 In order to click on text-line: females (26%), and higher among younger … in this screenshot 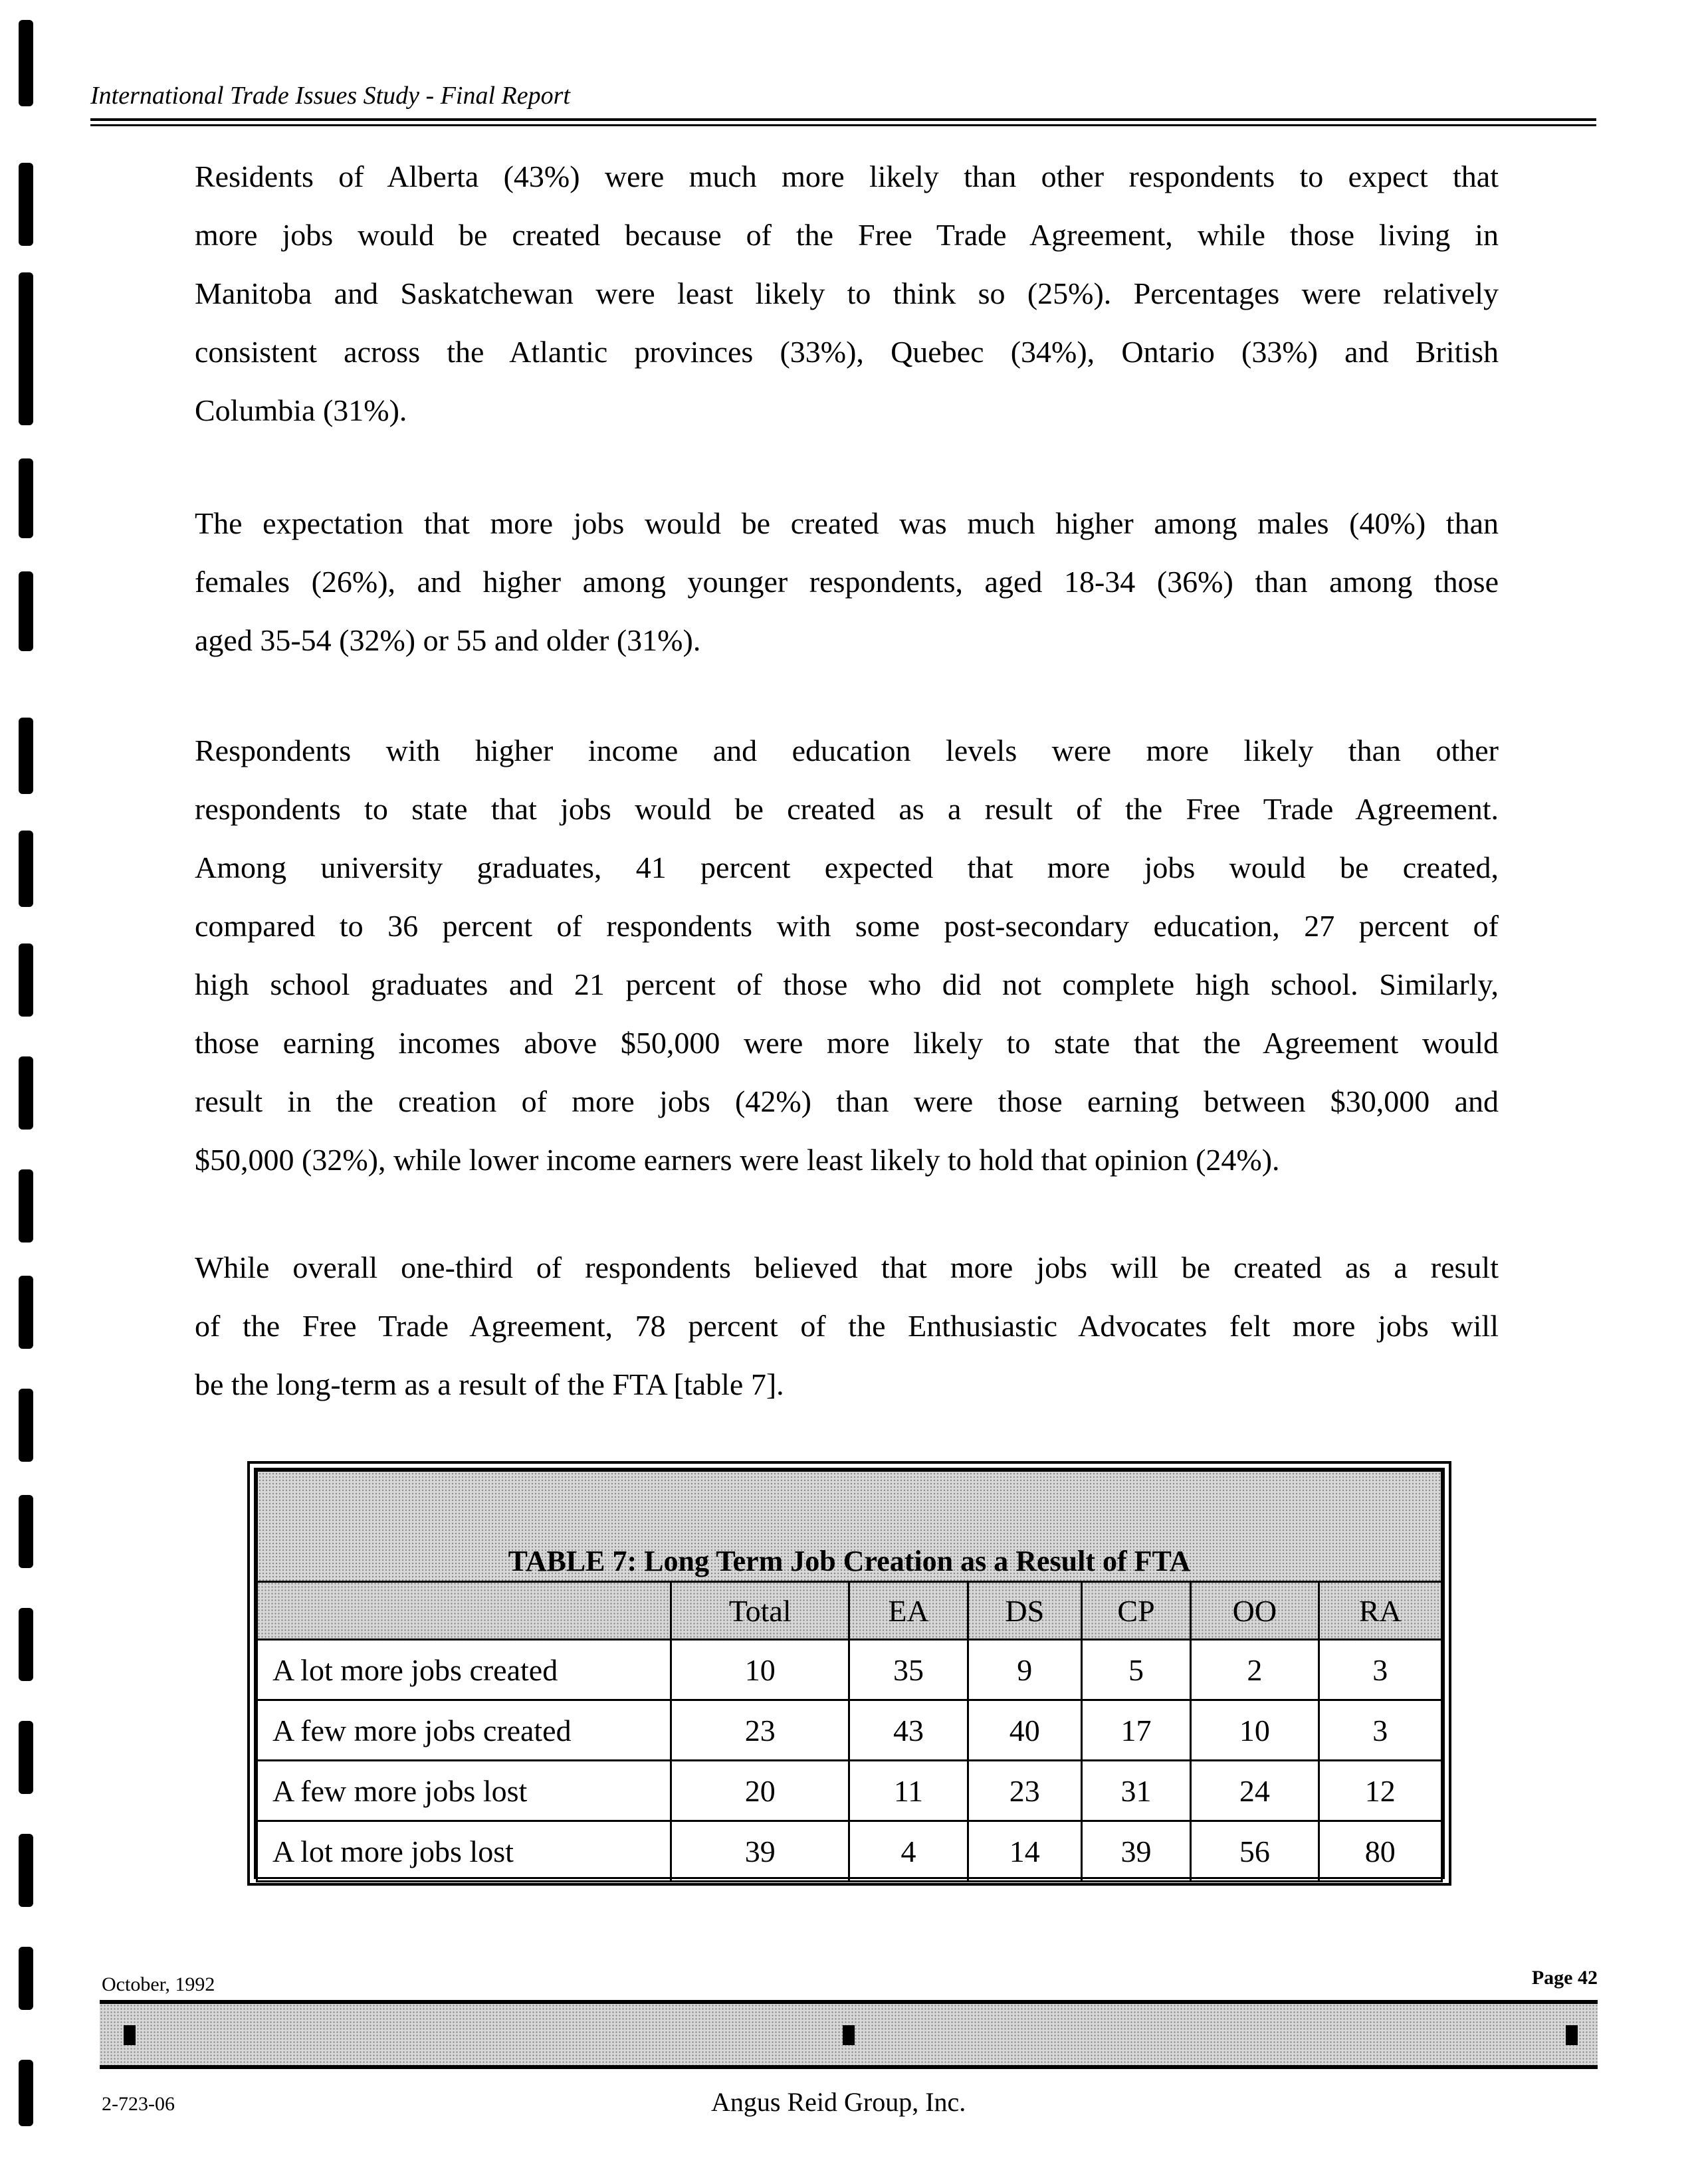, I will do `click(847, 582)`.